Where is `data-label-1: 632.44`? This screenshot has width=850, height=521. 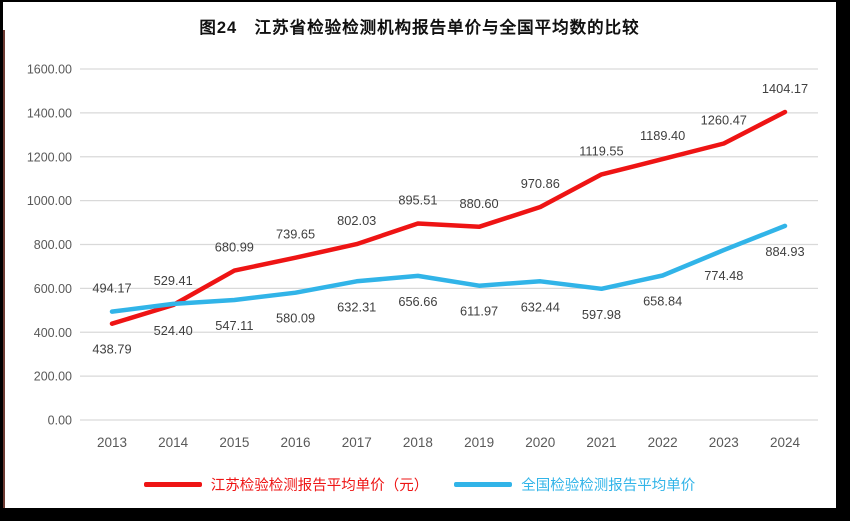 data-label-1: 632.44 is located at coordinates (540, 306).